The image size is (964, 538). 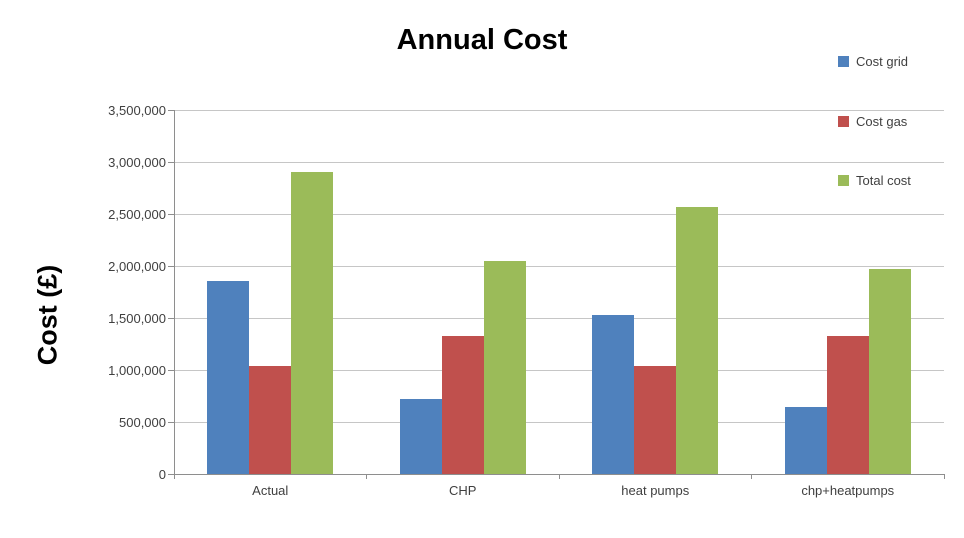 What do you see at coordinates (270, 490) in the screenshot?
I see `x-axis-category-label: Actual` at bounding box center [270, 490].